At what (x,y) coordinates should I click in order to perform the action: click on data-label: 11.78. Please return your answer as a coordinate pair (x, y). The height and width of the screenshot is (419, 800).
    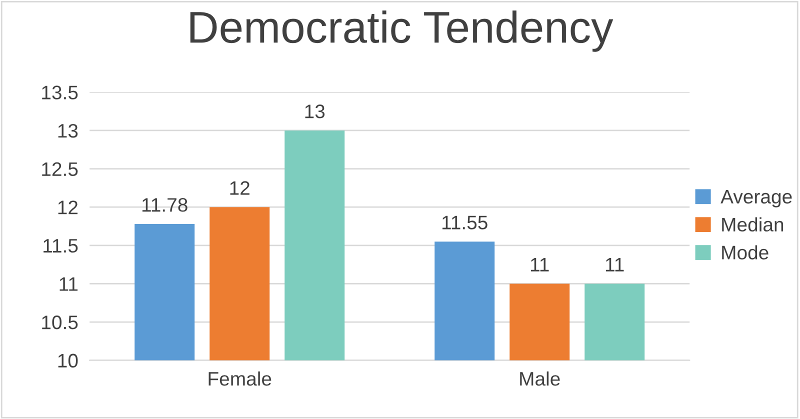
    Looking at the image, I should click on (165, 205).